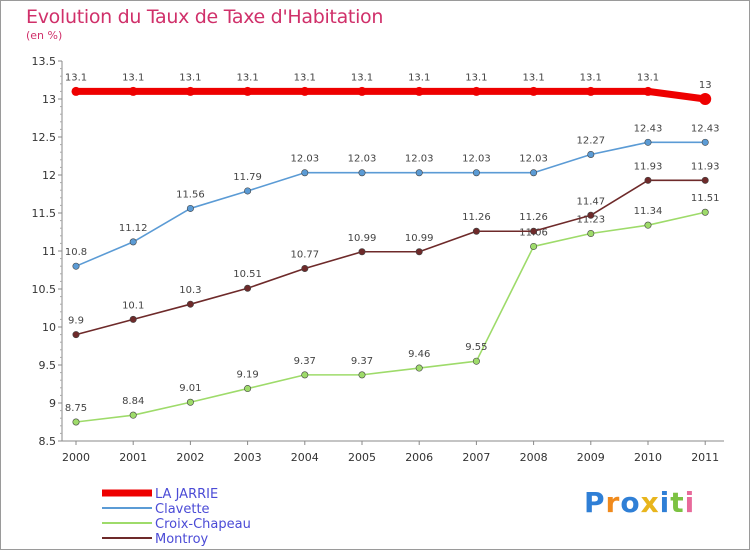 This screenshot has height=550, width=750. I want to click on data-label: 10.51, so click(247, 274).